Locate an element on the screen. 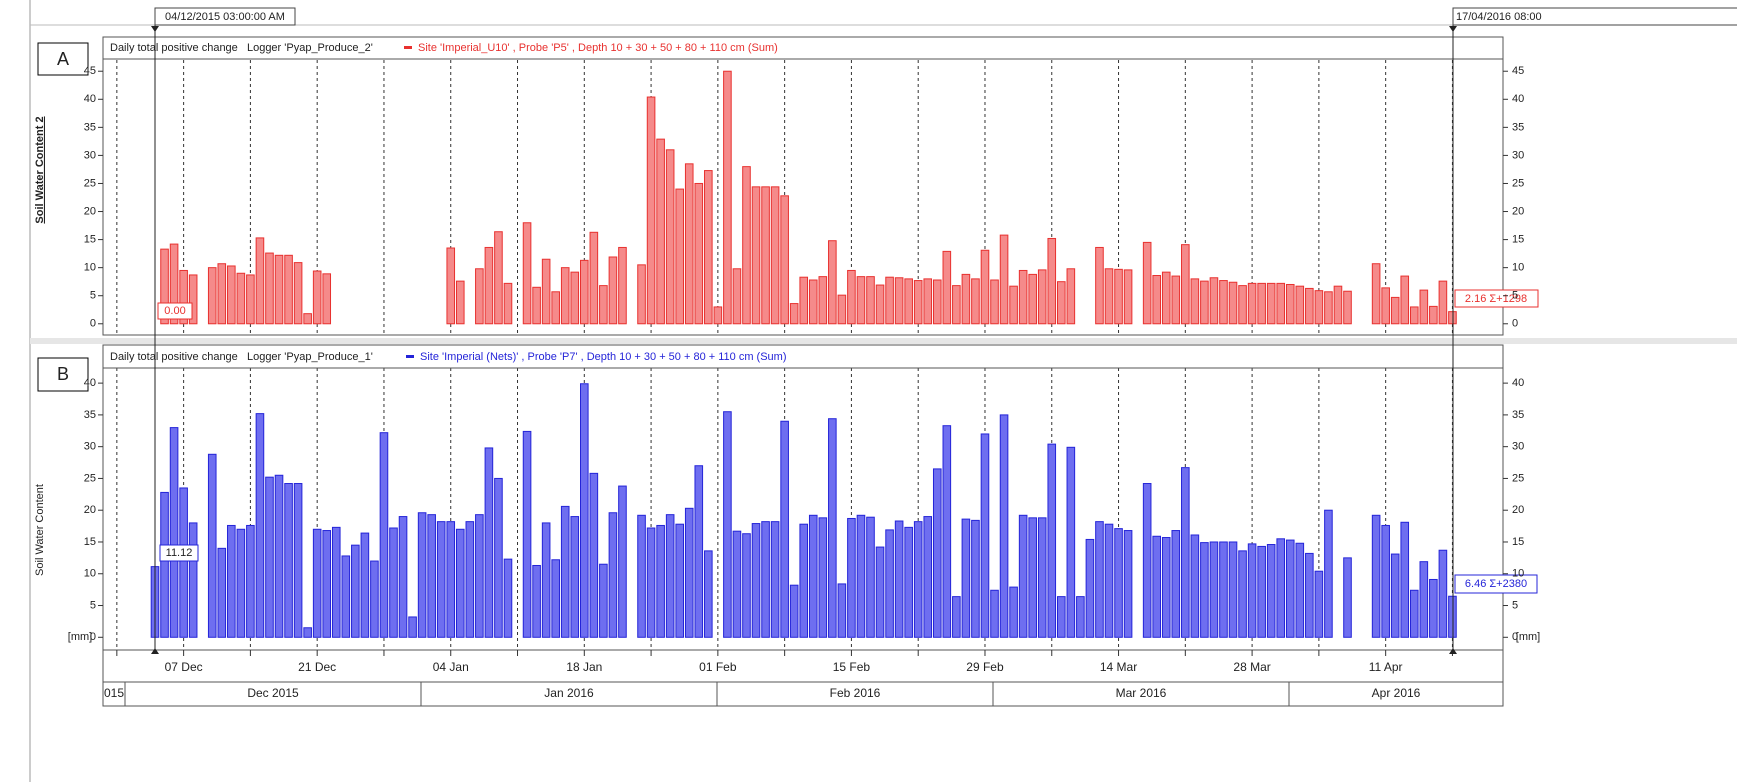  y-tick-label: 45 is located at coordinates (90, 71).